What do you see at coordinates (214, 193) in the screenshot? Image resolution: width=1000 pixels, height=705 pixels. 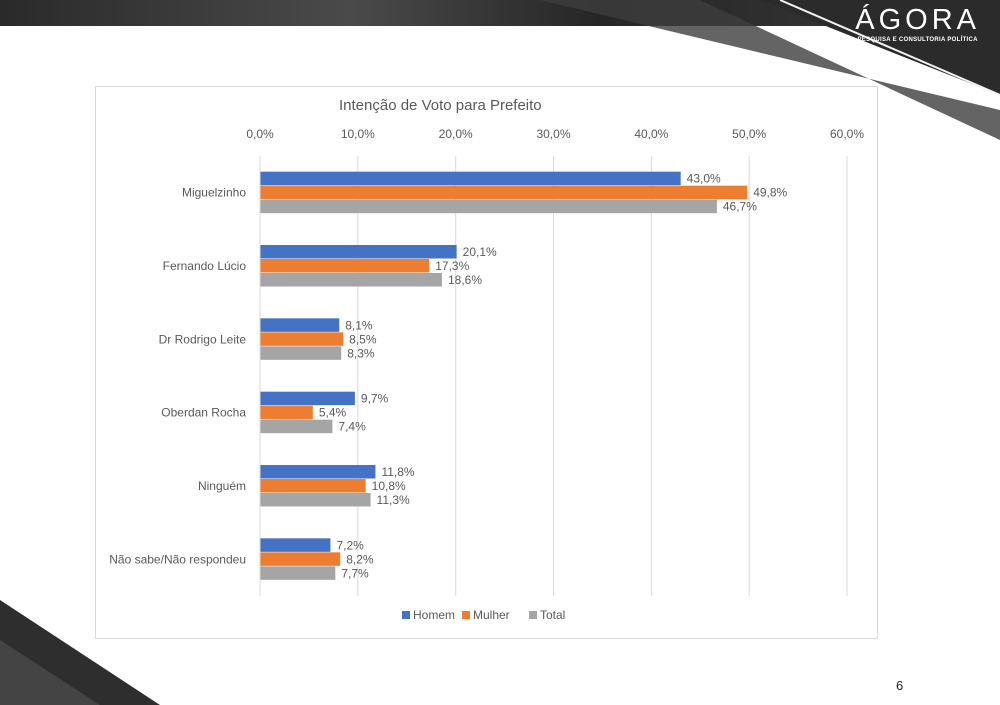 I see `category-label: Miguelzinho` at bounding box center [214, 193].